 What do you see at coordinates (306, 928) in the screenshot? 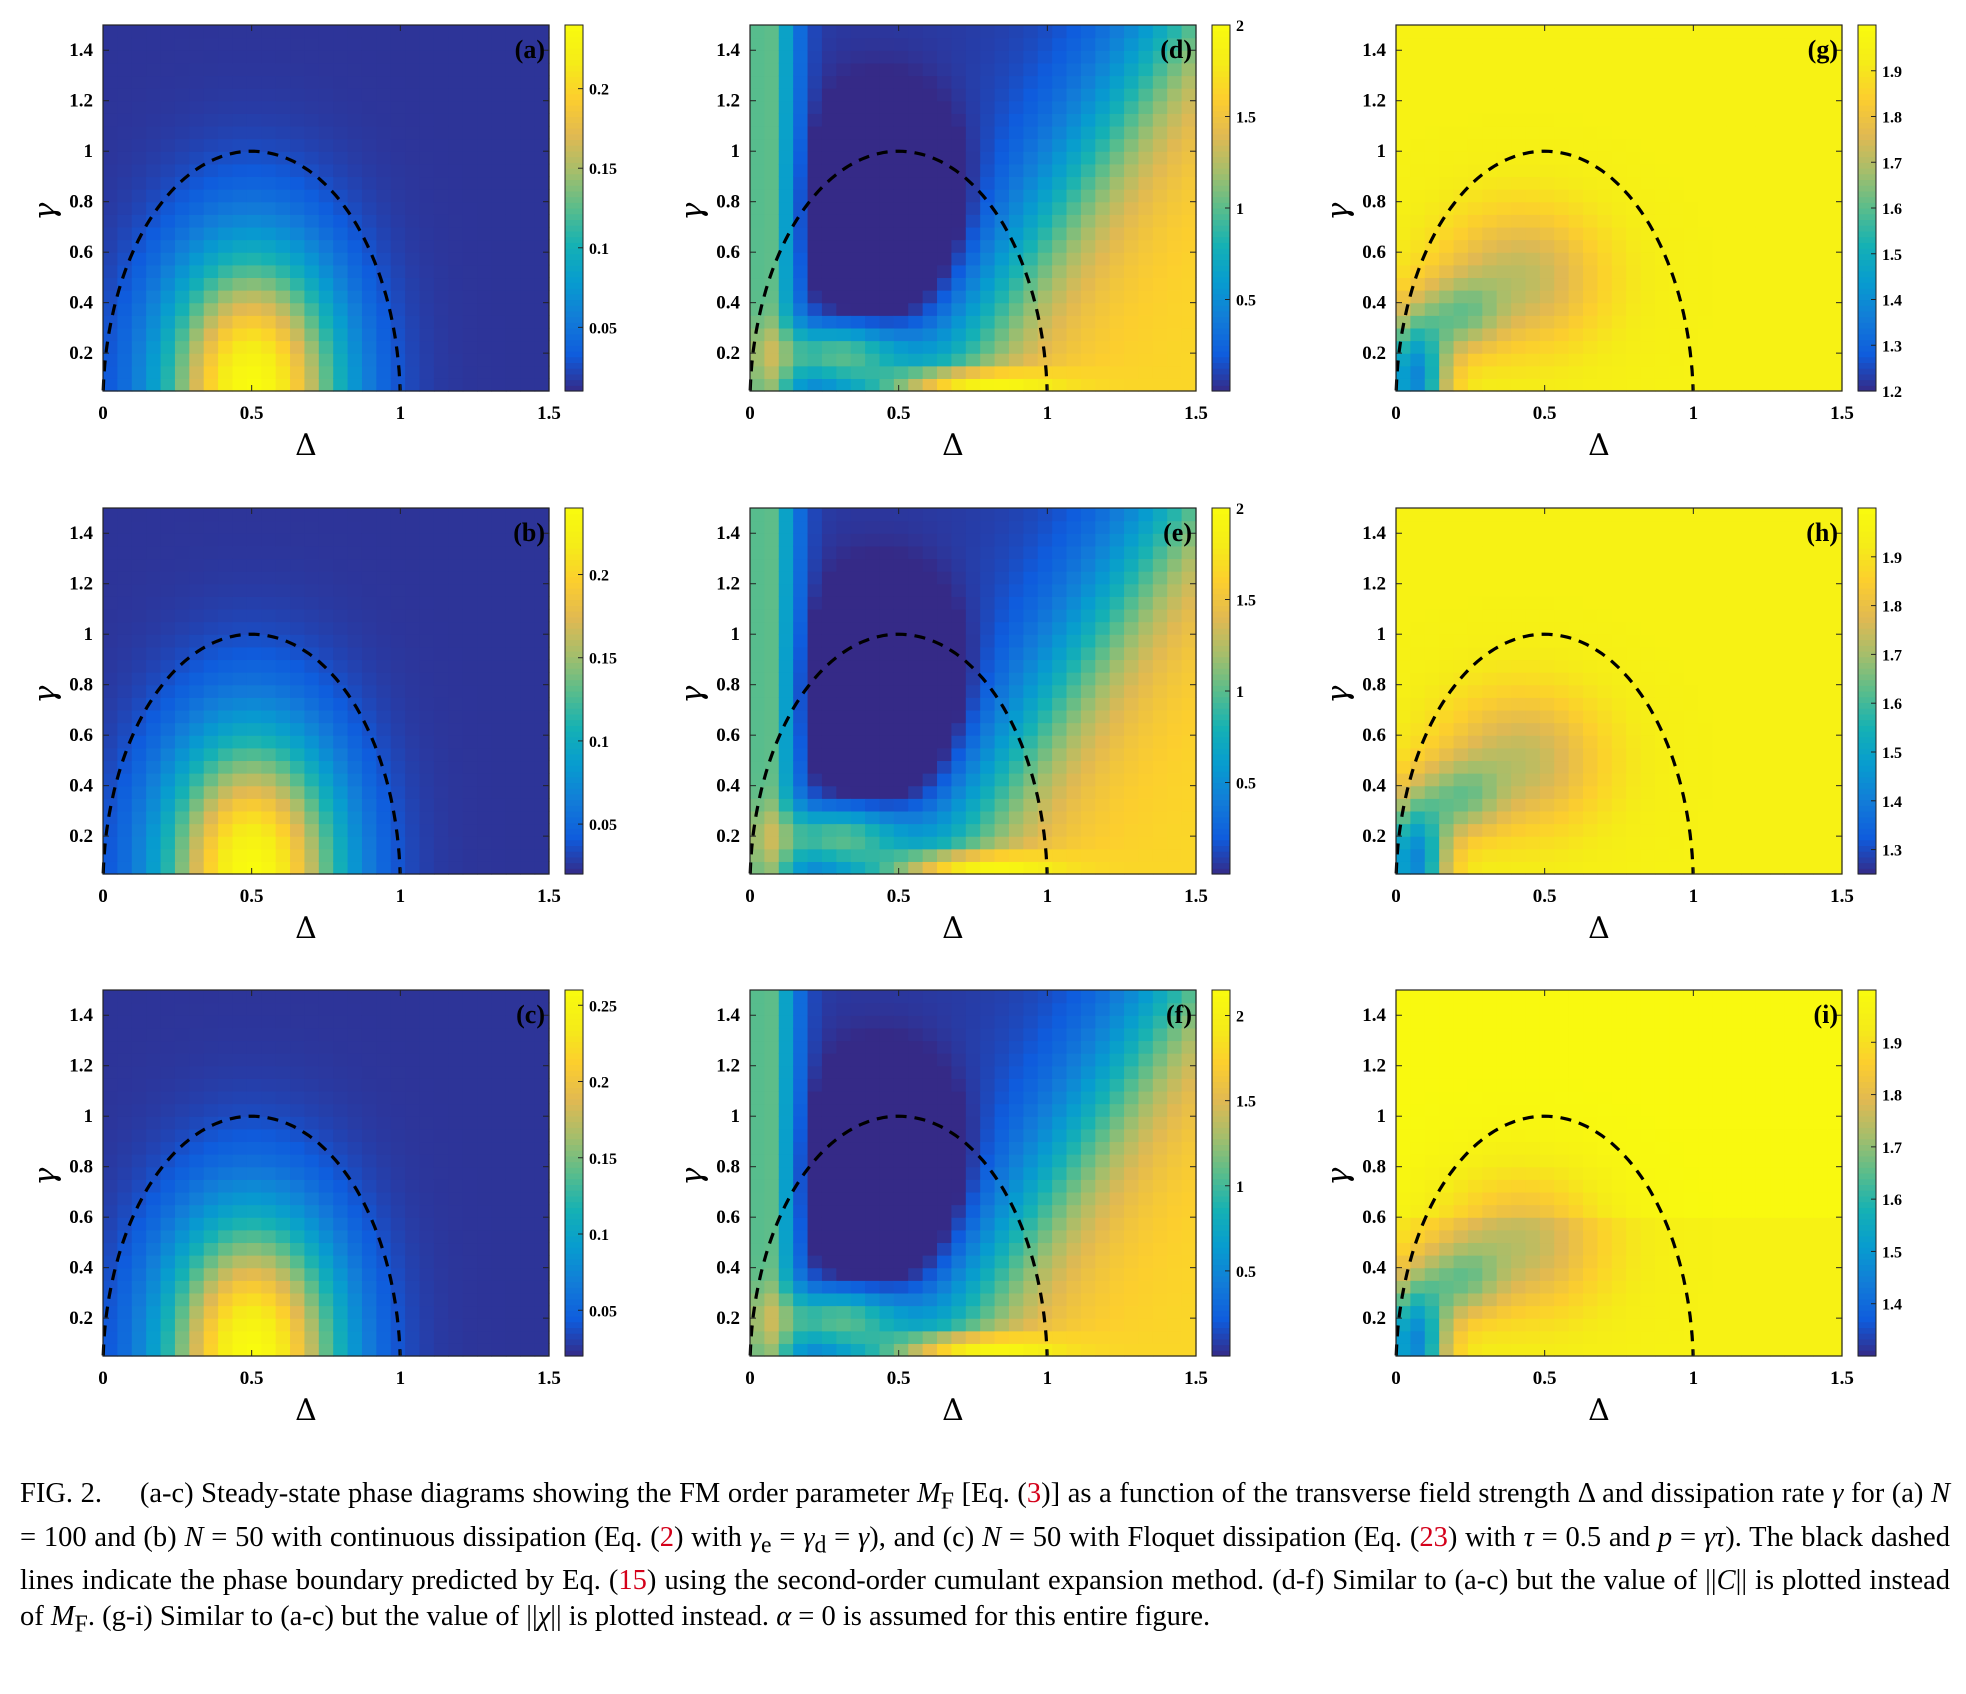
I see `x-axis-label: Δ` at bounding box center [306, 928].